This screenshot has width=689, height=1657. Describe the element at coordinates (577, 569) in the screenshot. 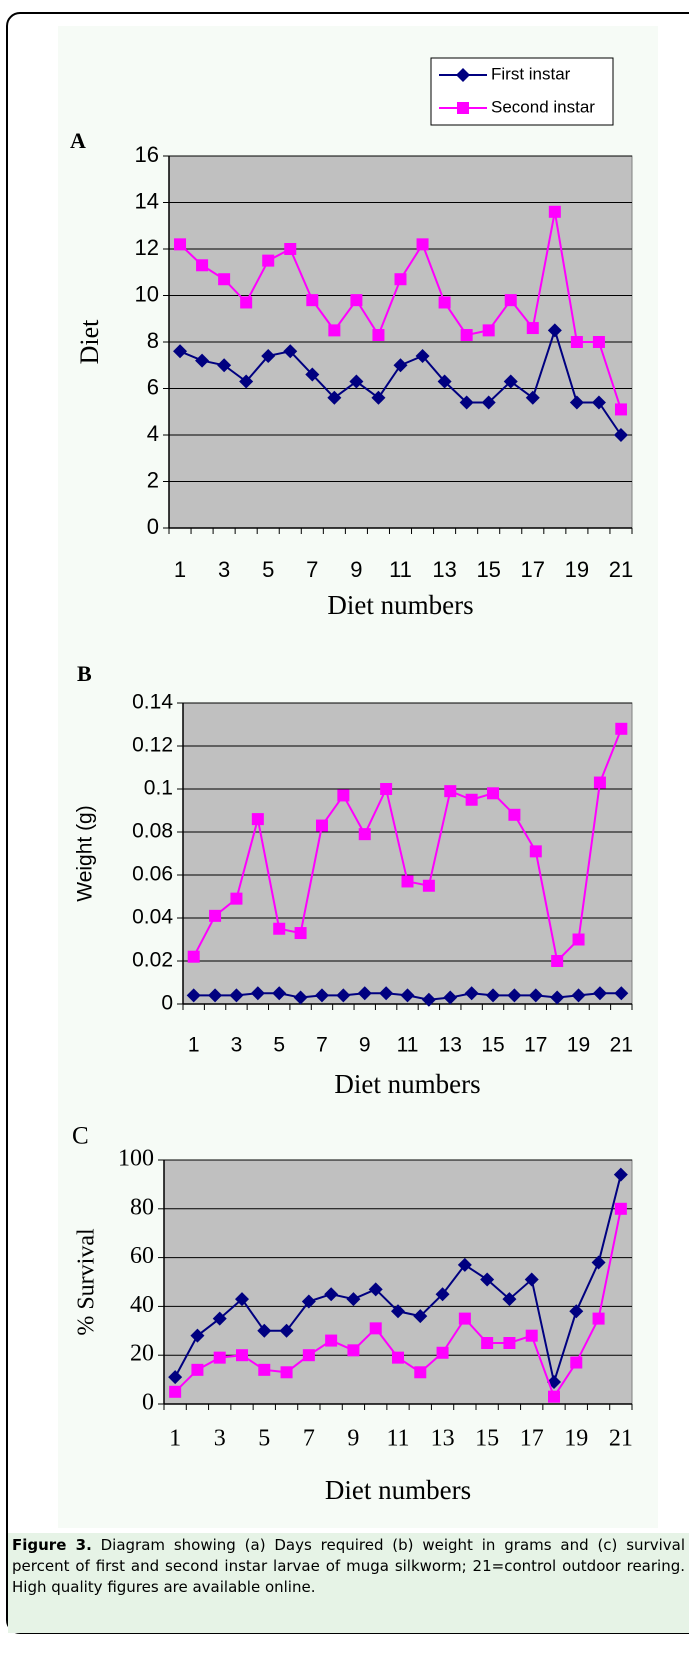

I see `x-tick-label: 19` at that location.